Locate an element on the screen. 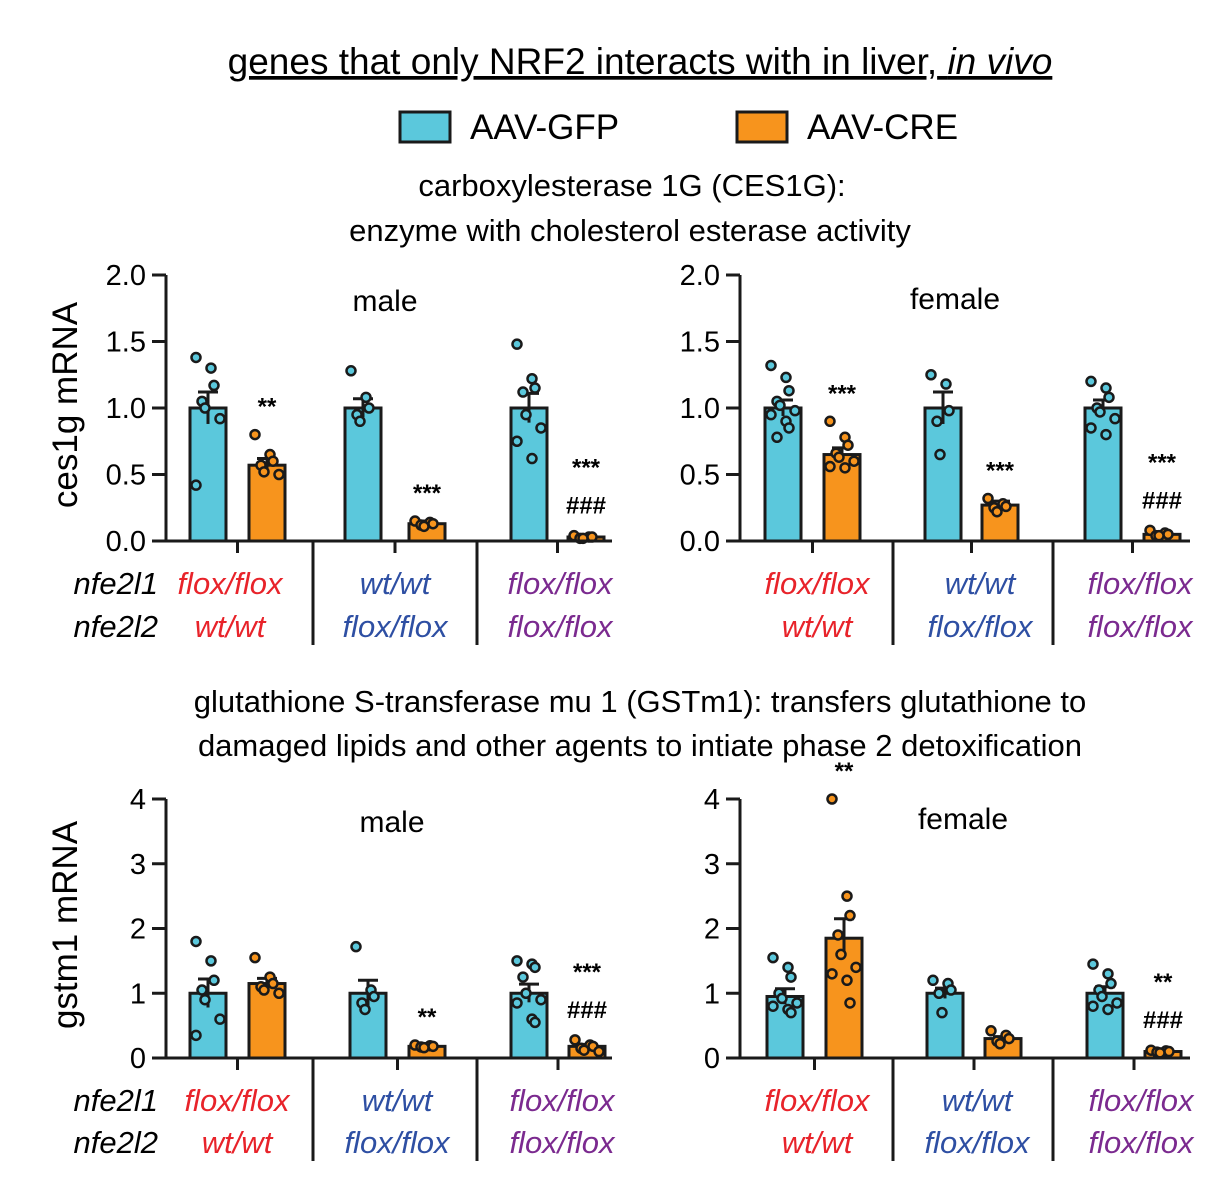 The image size is (1221, 1179). legend-swatch-gfp is located at coordinates (425, 127).